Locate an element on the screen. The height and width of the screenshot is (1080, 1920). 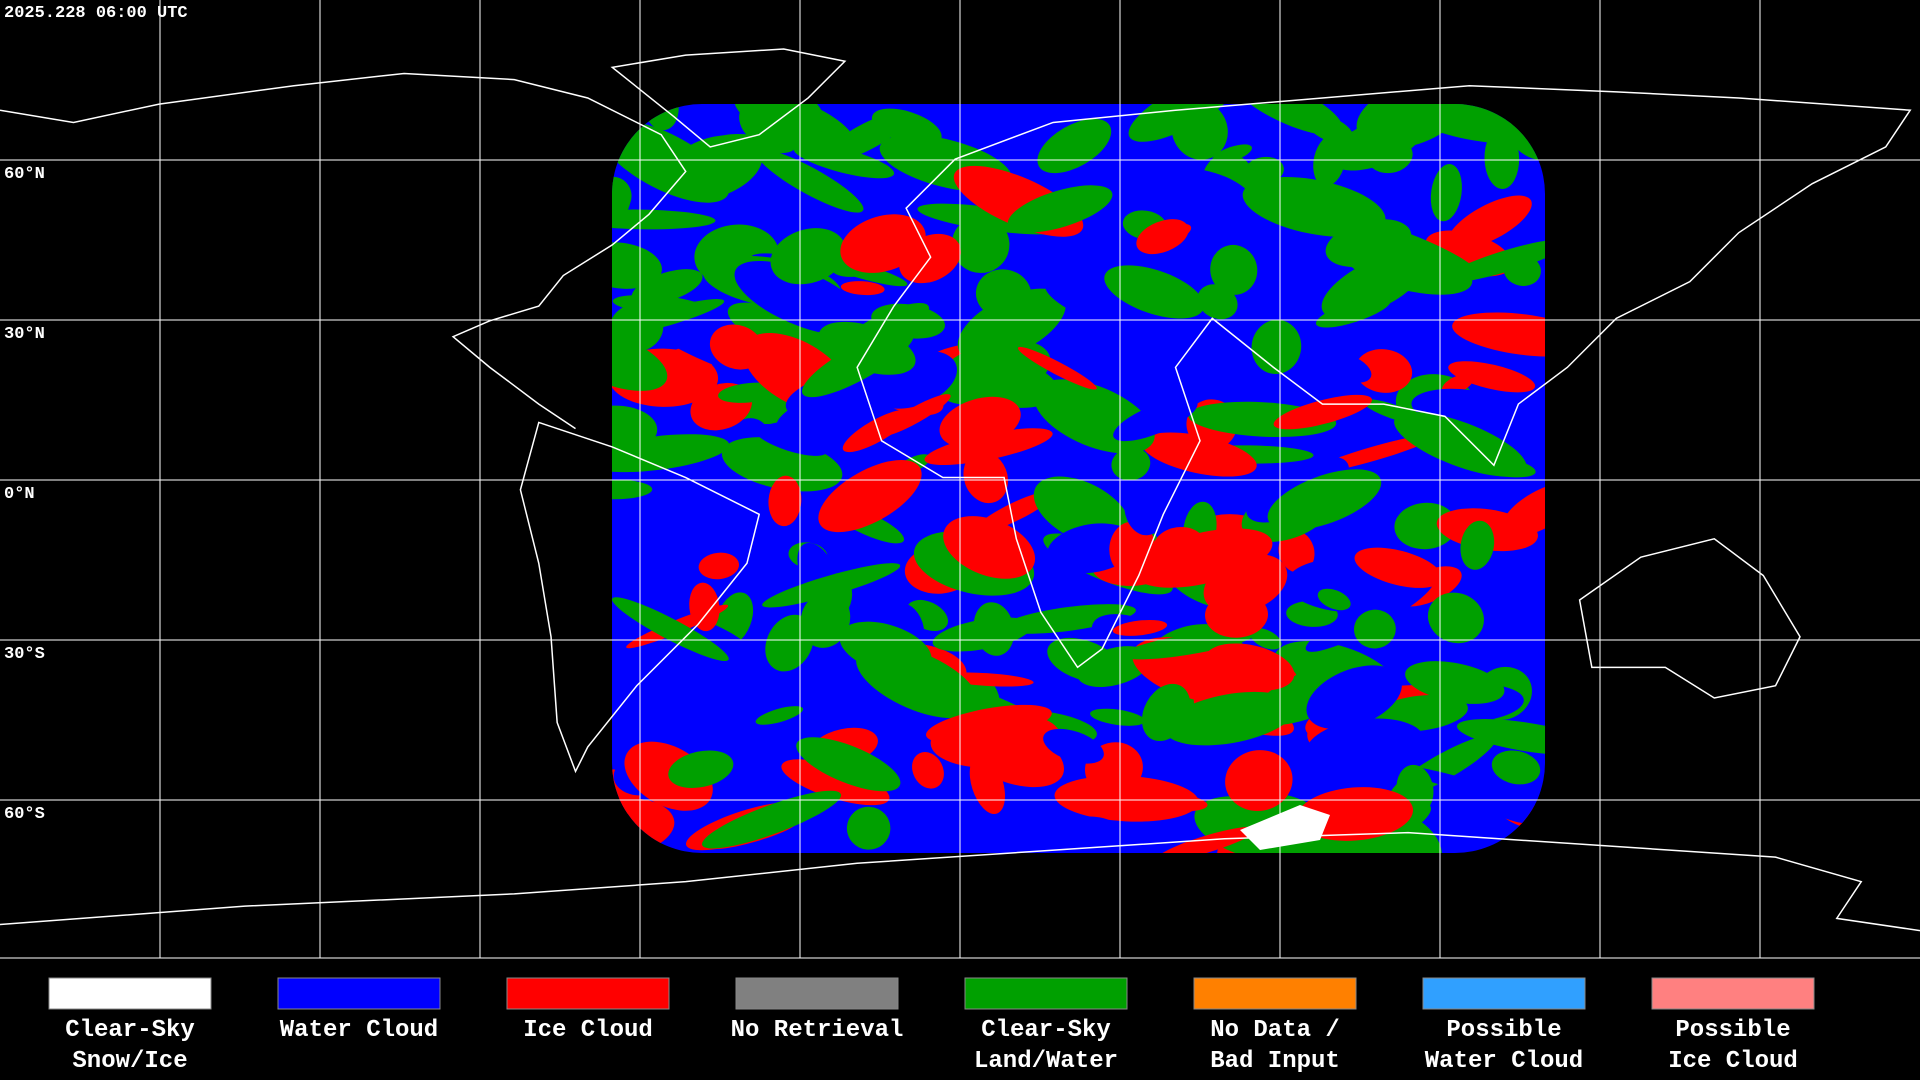
greenland is located at coordinates (728, 98).